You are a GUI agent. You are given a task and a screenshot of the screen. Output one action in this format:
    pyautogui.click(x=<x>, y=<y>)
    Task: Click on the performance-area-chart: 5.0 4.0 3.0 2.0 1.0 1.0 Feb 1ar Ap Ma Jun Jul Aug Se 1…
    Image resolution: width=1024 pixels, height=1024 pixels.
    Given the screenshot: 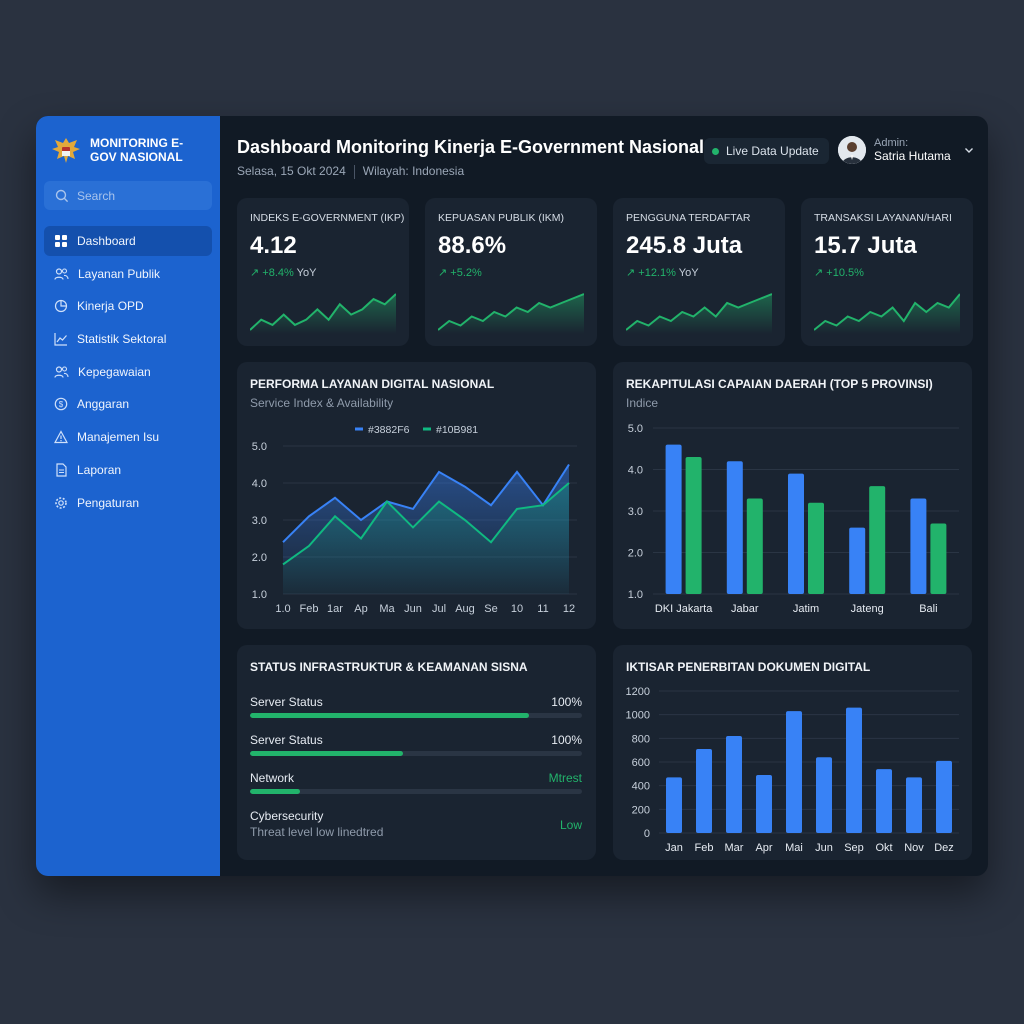 What is the action you would take?
    pyautogui.click(x=414, y=519)
    